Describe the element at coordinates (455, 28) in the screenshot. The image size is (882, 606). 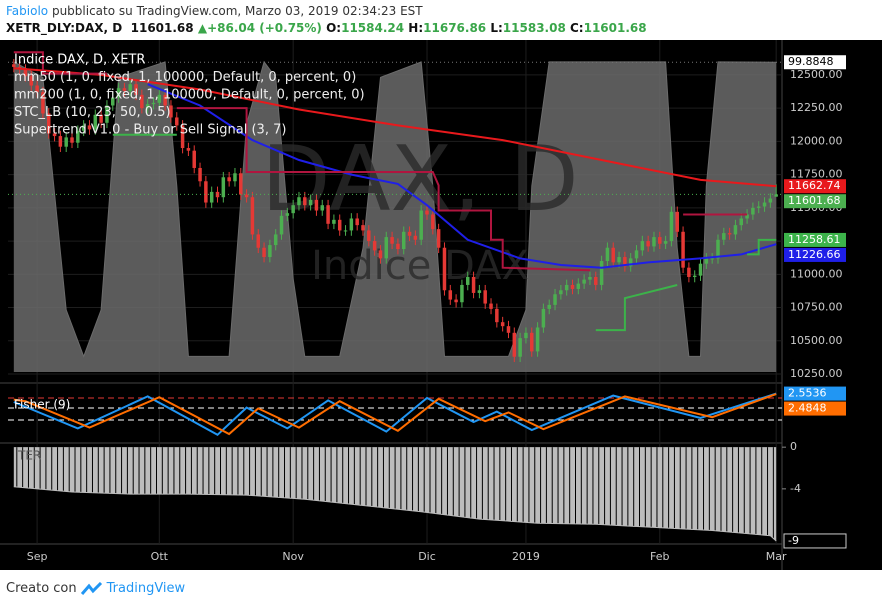
I see `high-value: 11676.86` at that location.